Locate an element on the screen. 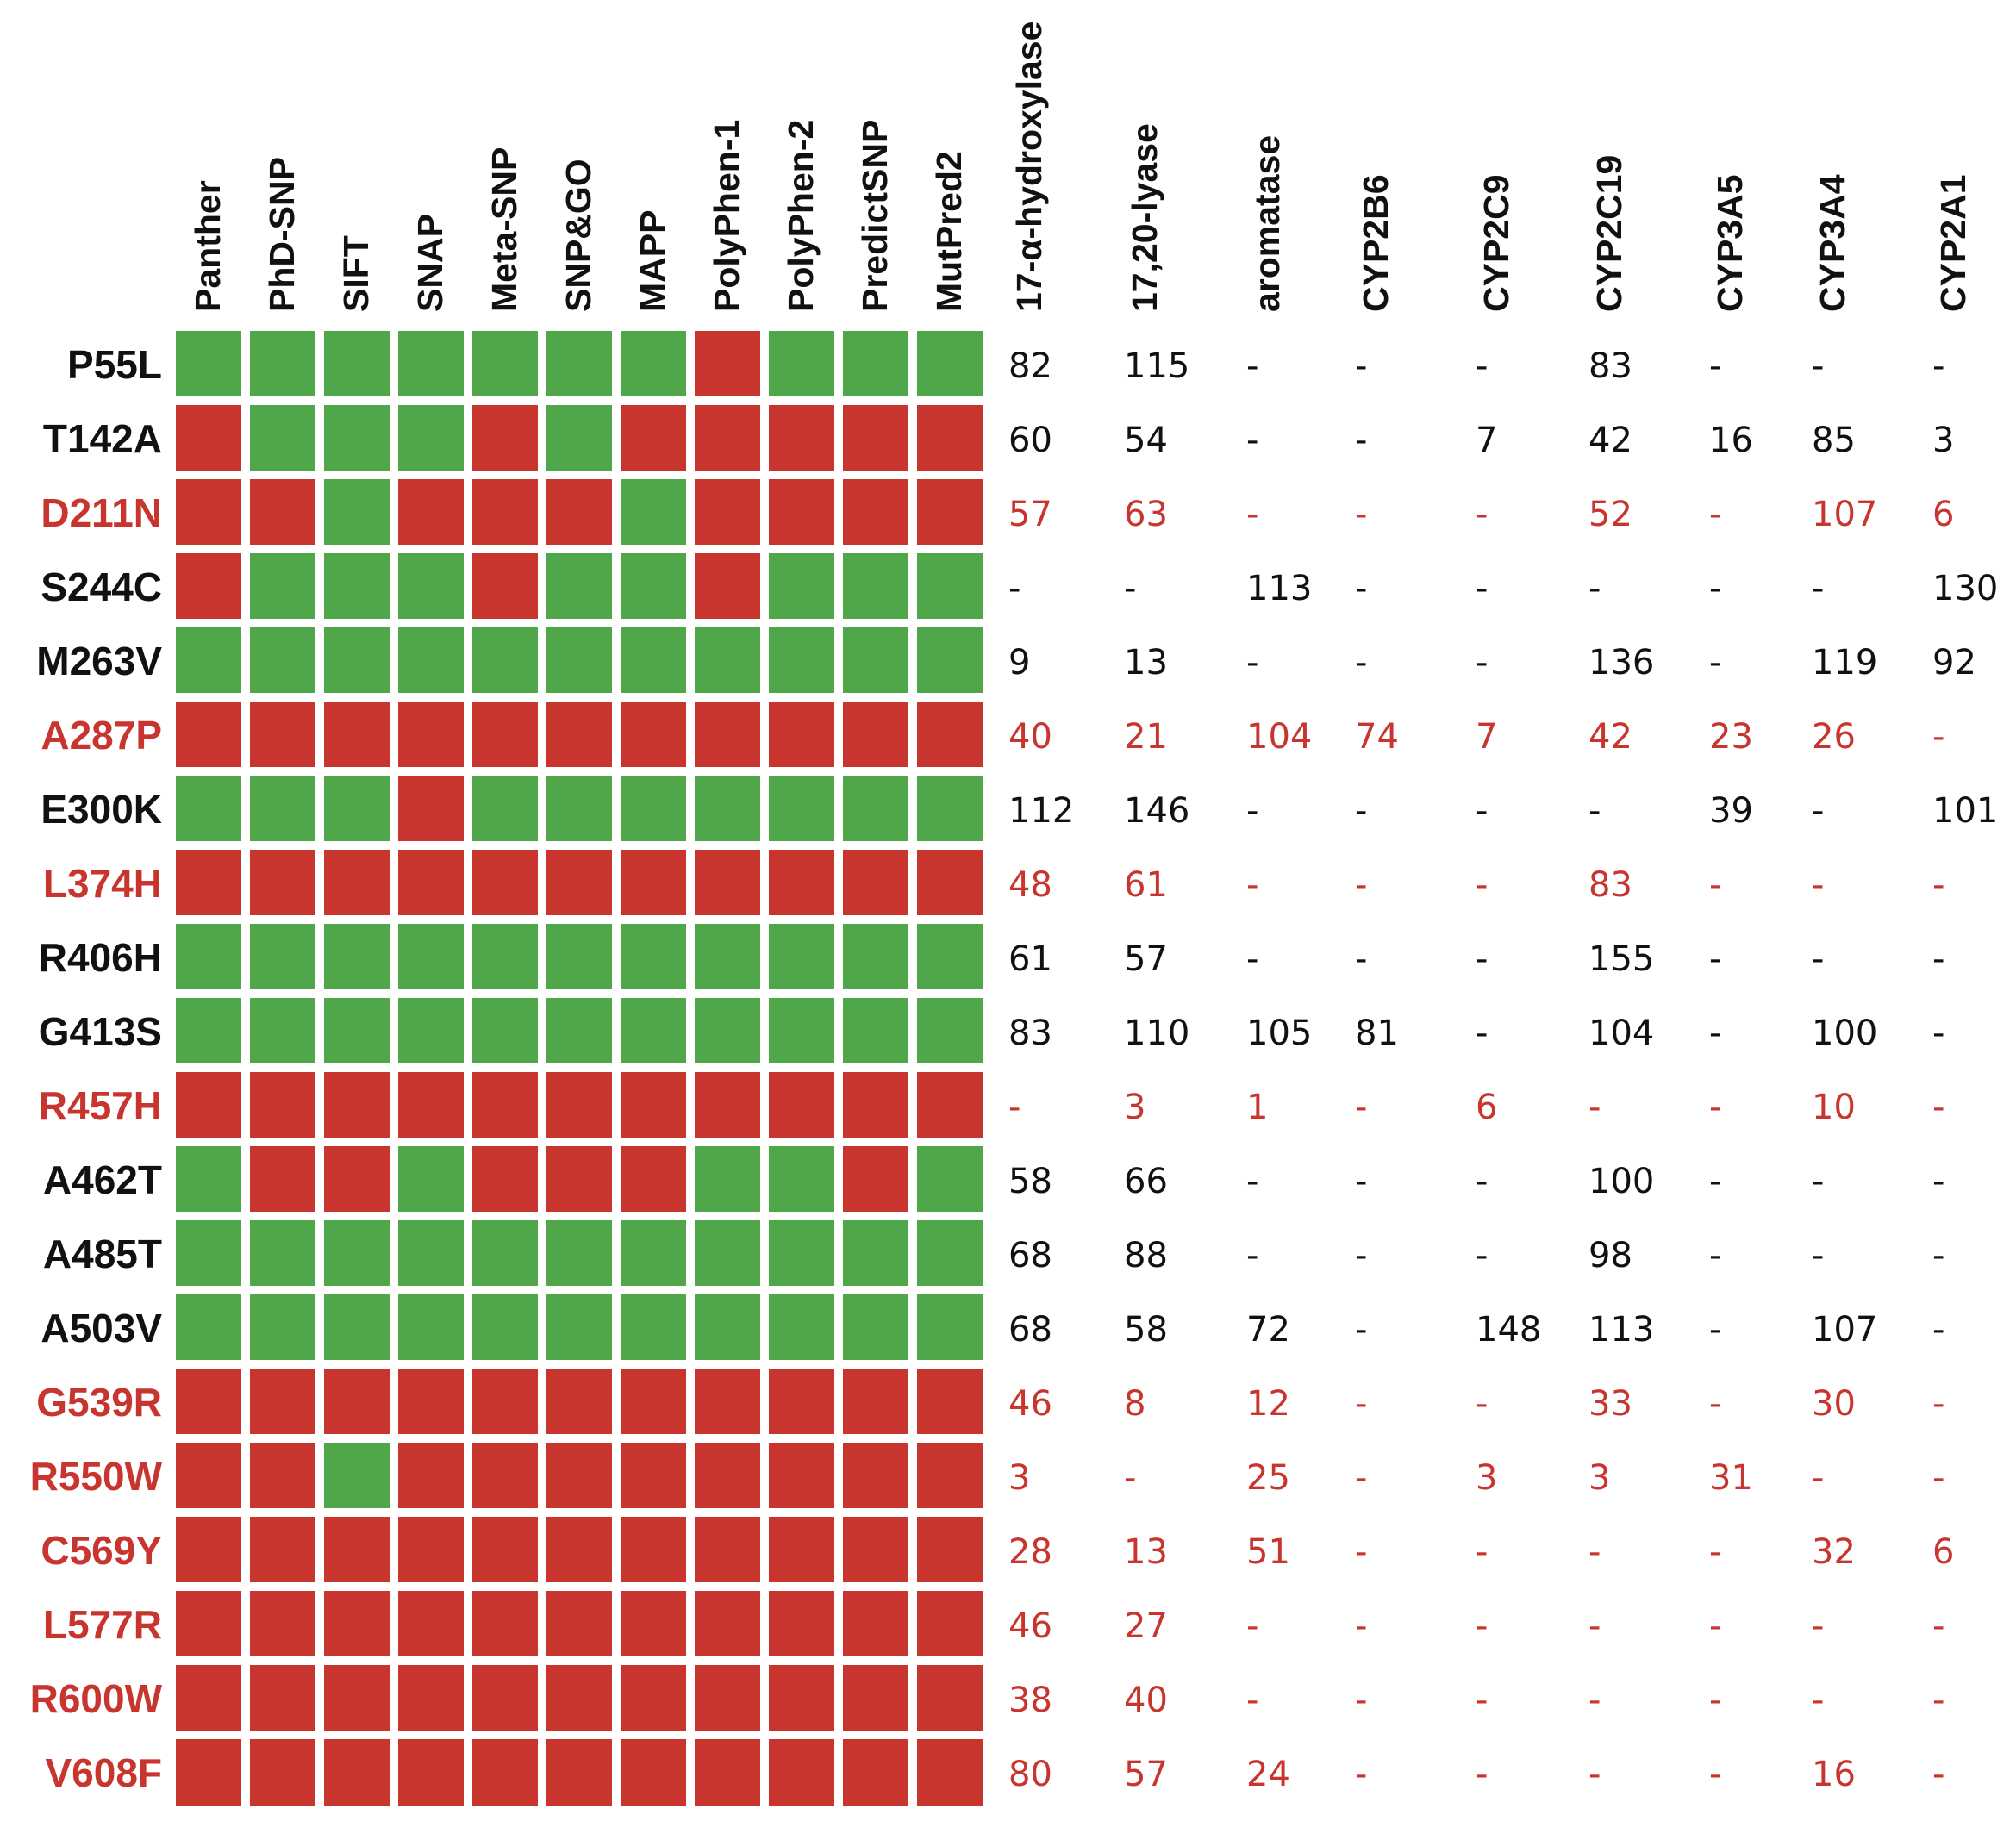  variant-label: R550W is located at coordinates (95, 1476).